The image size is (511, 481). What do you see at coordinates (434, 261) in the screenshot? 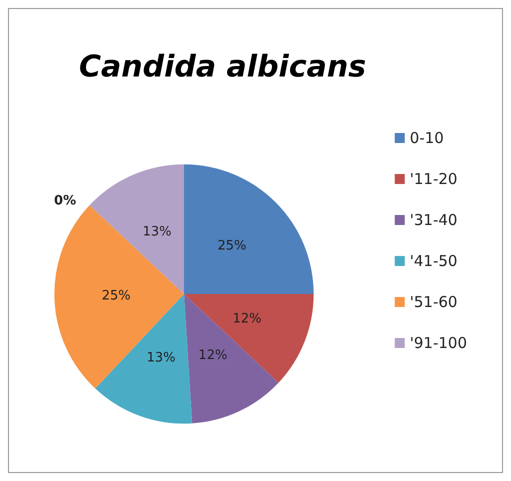
I see `legend-label: '41-50` at bounding box center [434, 261].